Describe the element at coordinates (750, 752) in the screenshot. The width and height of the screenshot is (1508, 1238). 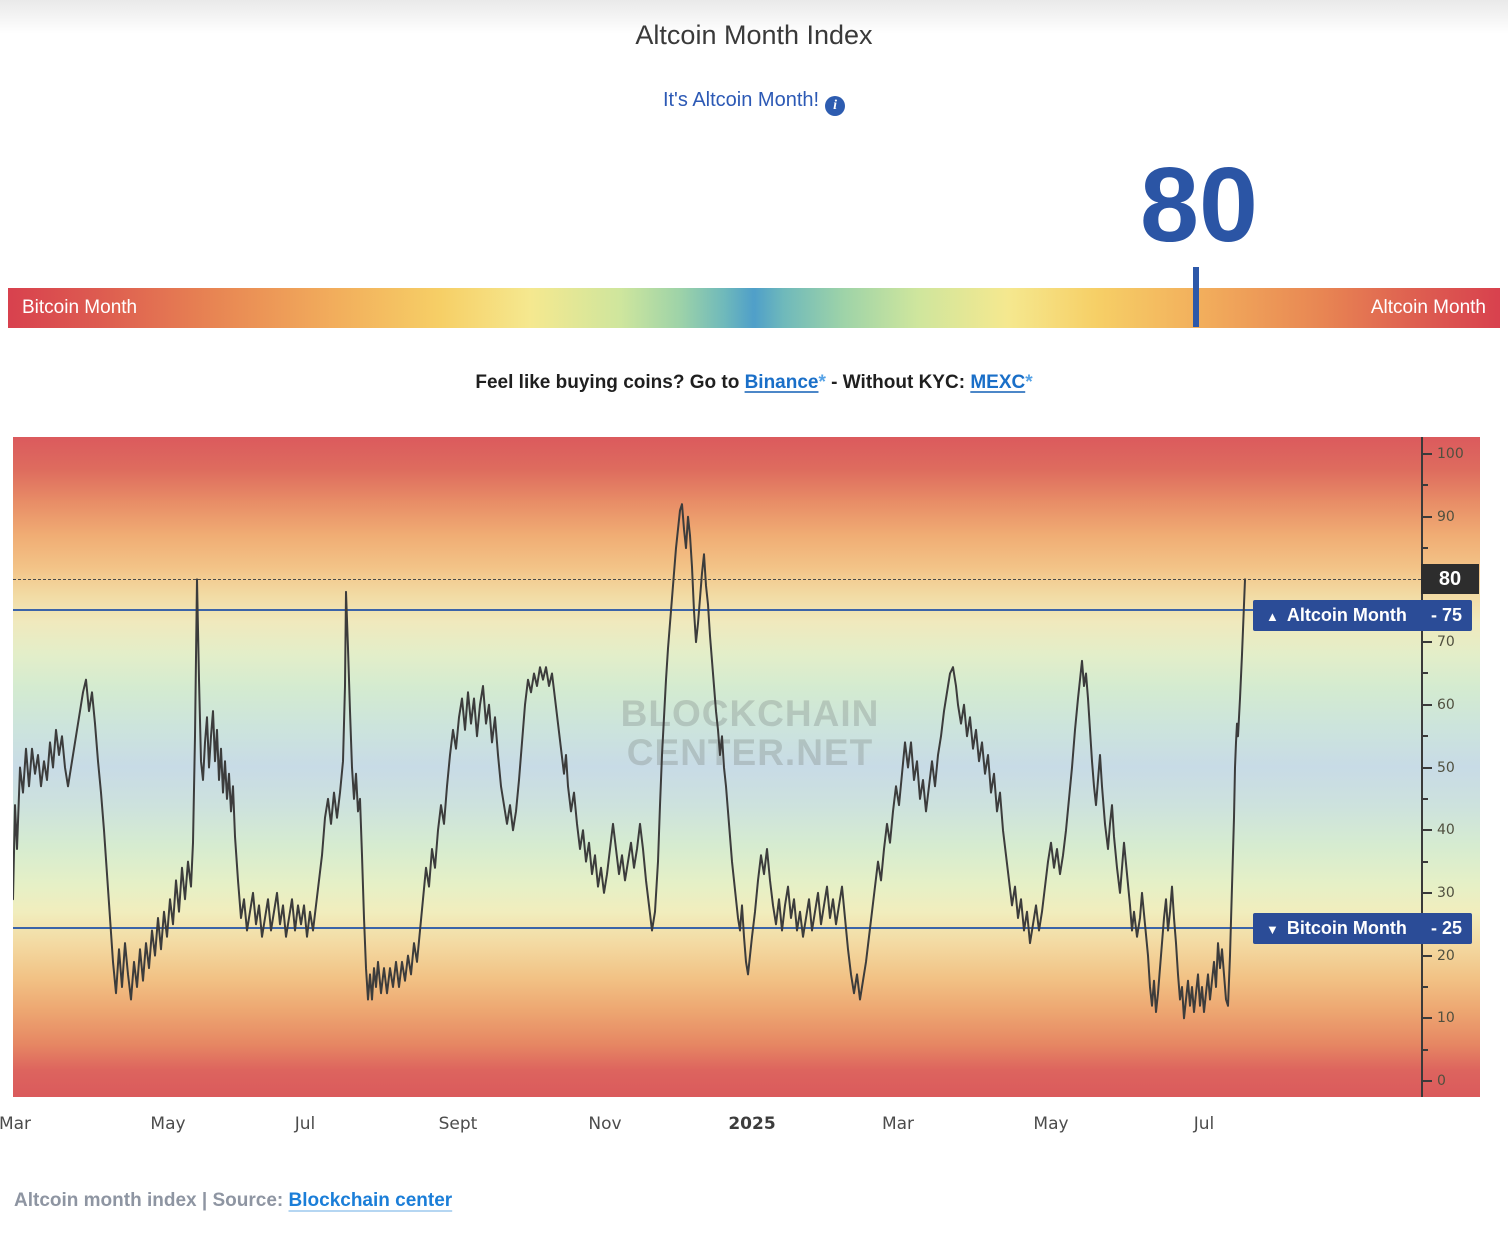
I see `watermark-line2: CENTER.NET` at that location.